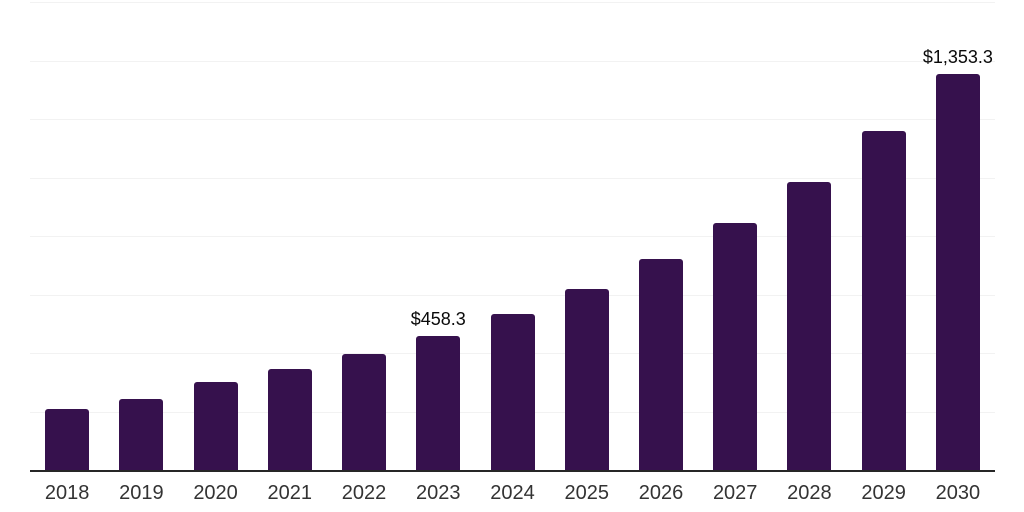 This screenshot has height=512, width=1024. What do you see at coordinates (883, 300) in the screenshot?
I see `bar-2029` at bounding box center [883, 300].